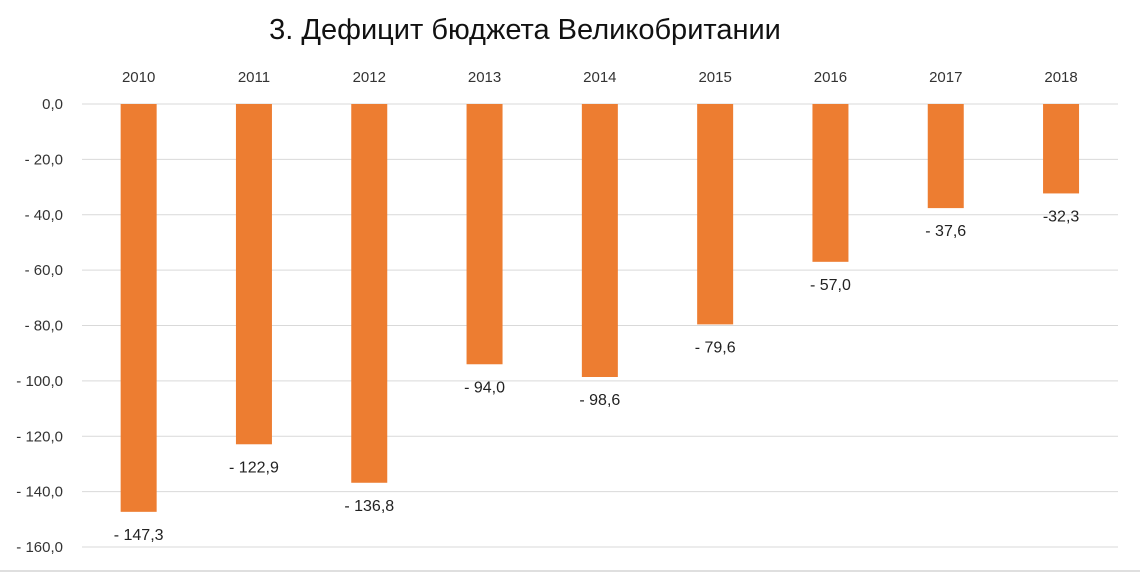  Describe the element at coordinates (254, 467) in the screenshot. I see `data-label-2011: - 122,9` at that location.